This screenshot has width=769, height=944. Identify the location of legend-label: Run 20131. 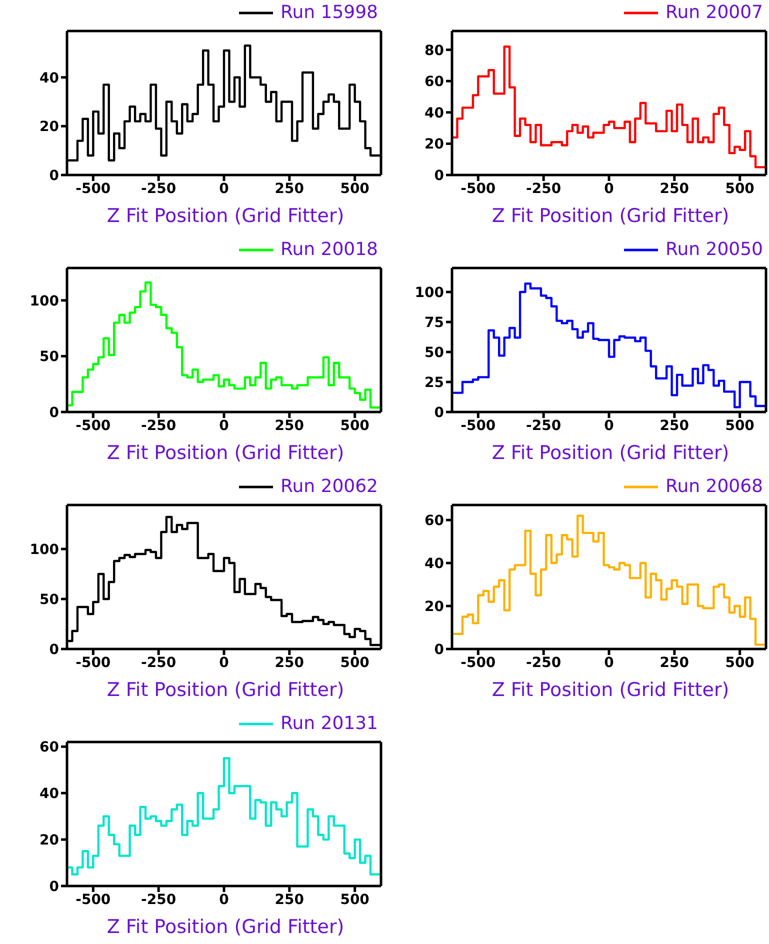
(329, 723).